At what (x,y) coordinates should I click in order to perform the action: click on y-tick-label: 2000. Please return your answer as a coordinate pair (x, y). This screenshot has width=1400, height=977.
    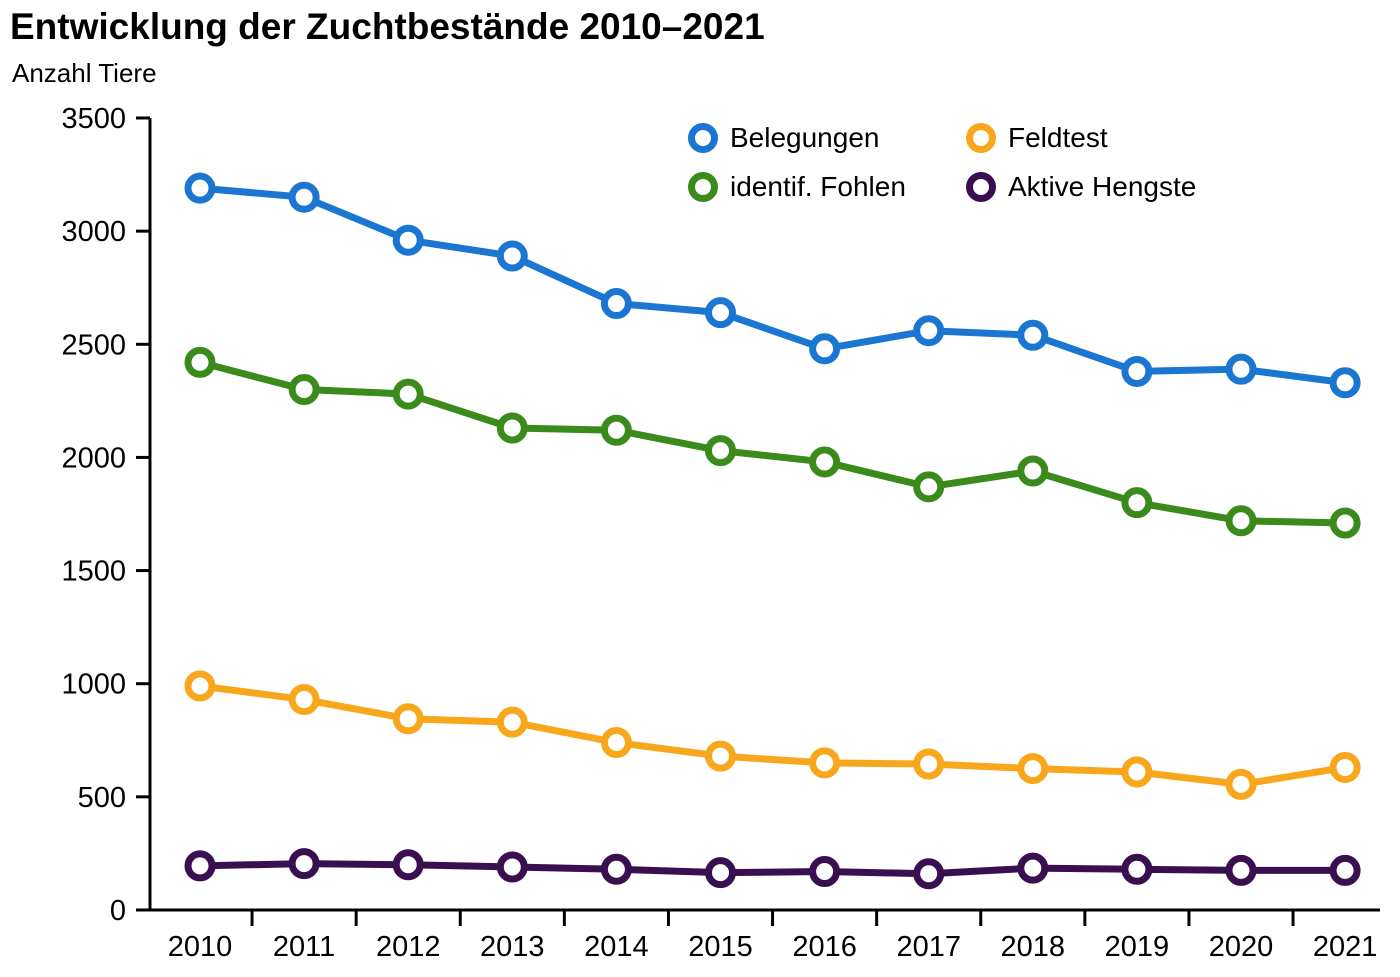
    Looking at the image, I should click on (93, 458).